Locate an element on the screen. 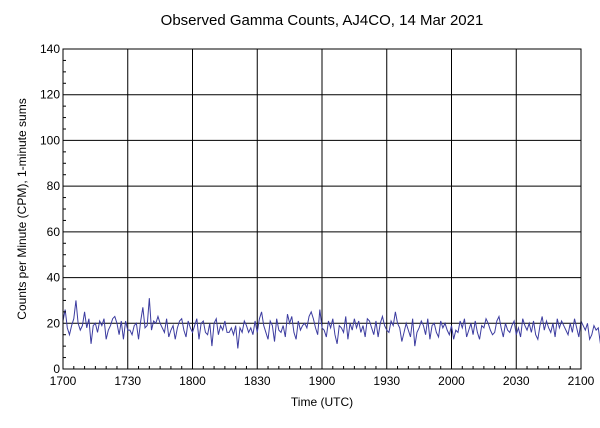 This screenshot has width=600, height=428. x-tick-label: 2000 is located at coordinates (451, 381).